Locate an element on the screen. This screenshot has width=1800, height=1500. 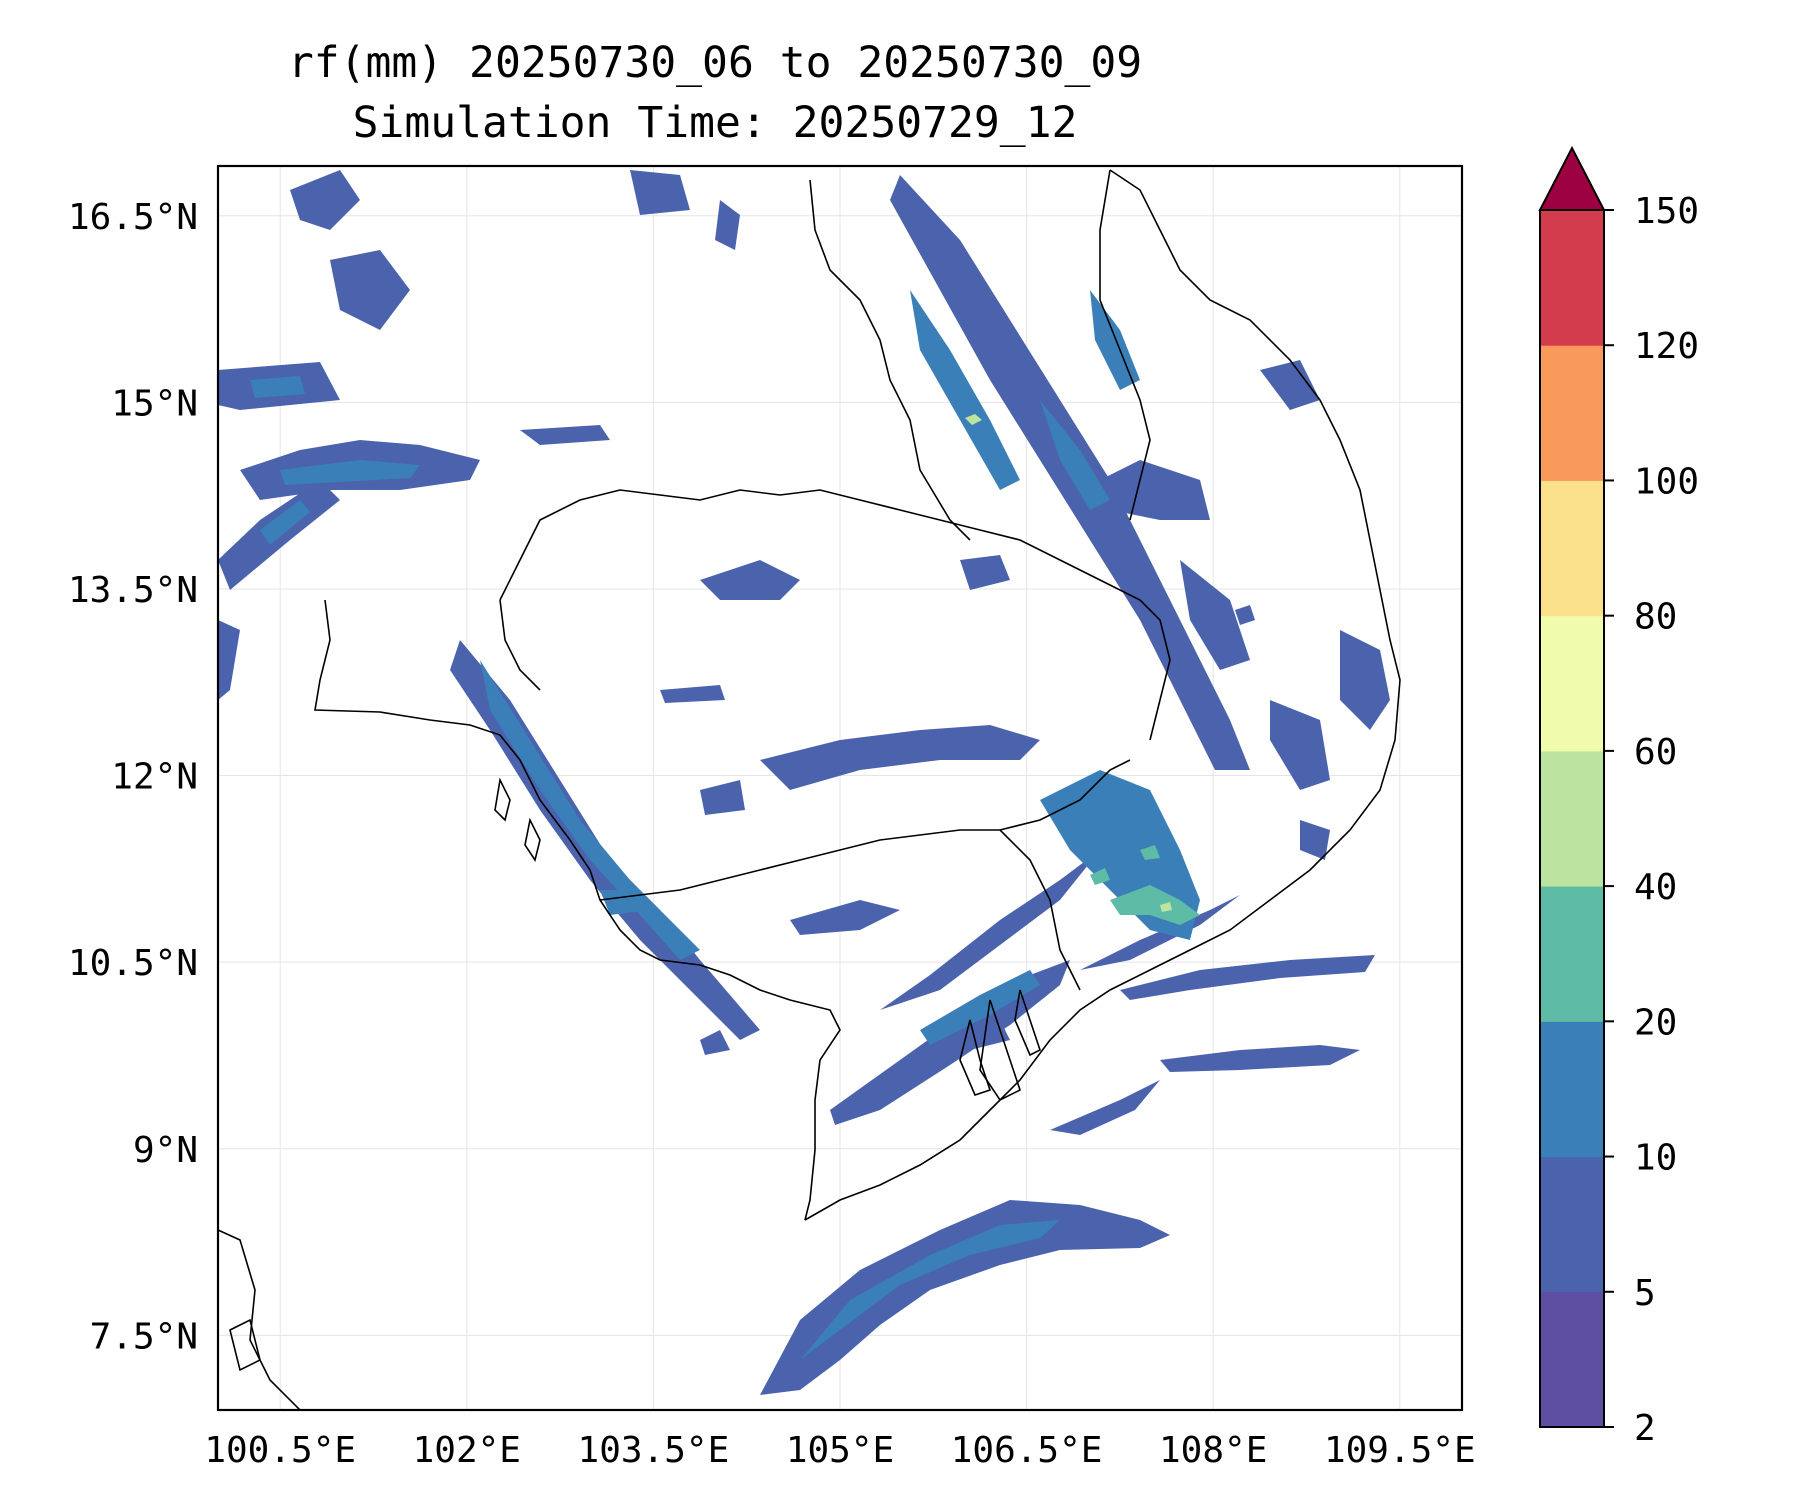
colorbar-tick-label: 60 is located at coordinates (1655, 752).